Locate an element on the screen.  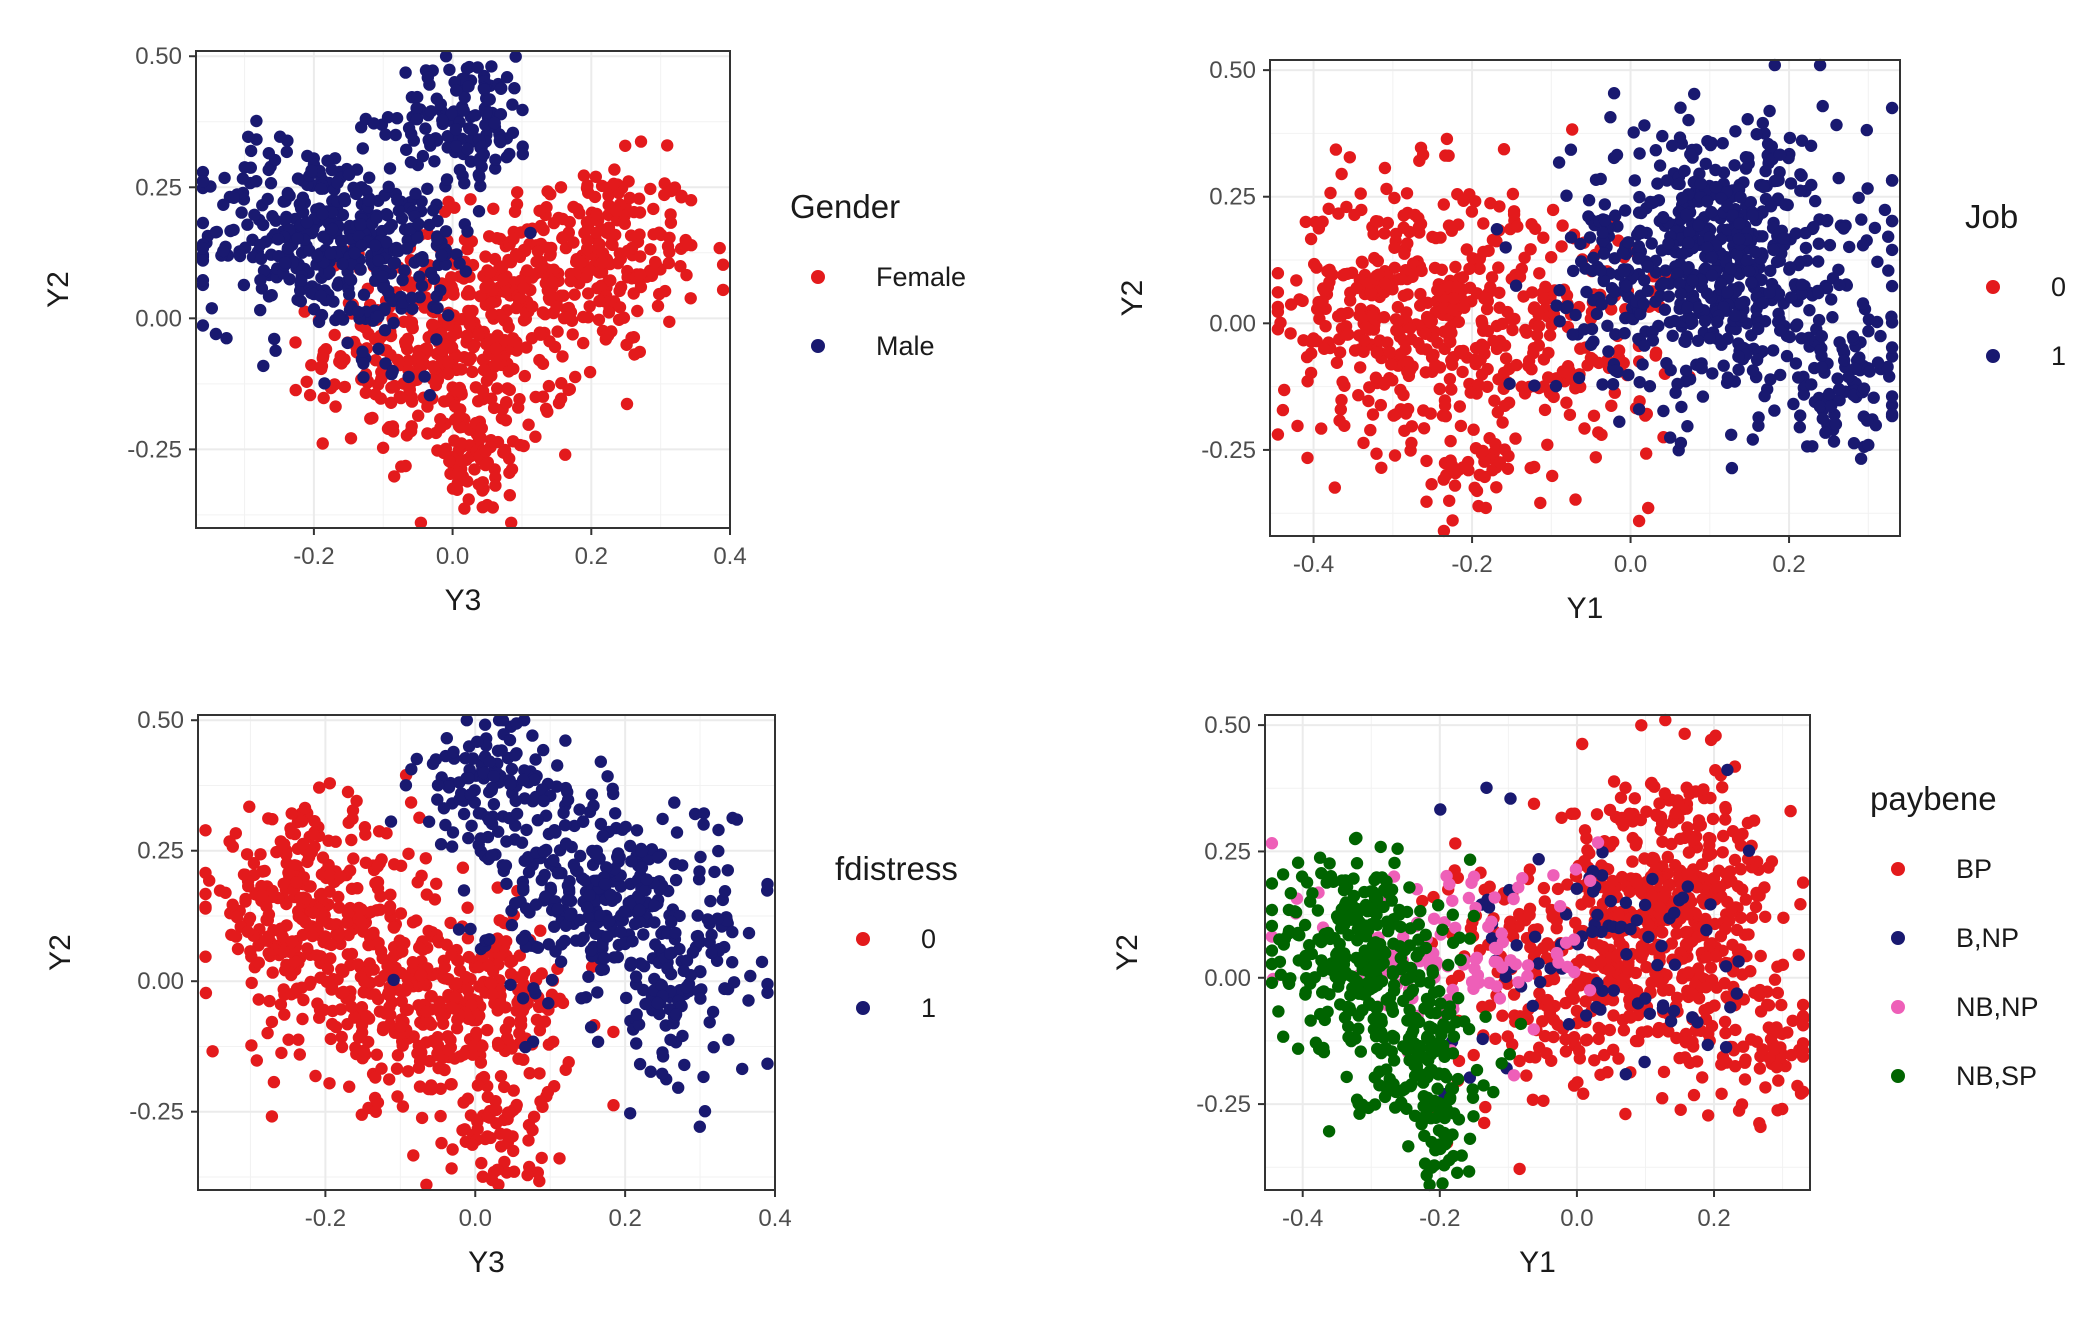
x-tick-label: -0.4 is located at coordinates (1313, 564).